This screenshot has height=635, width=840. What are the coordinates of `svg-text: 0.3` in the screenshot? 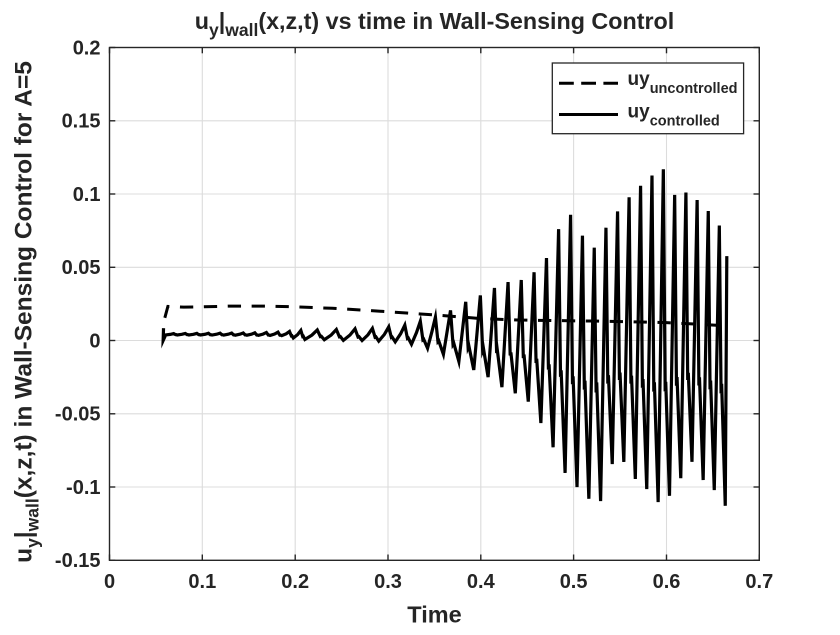 It's located at (388, 582).